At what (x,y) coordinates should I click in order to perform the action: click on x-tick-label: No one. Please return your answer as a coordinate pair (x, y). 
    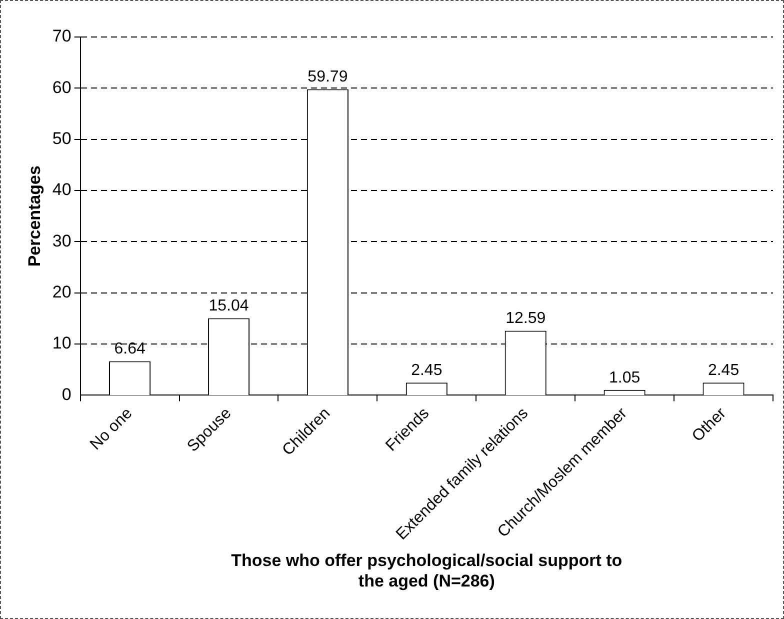
    Looking at the image, I should click on (111, 429).